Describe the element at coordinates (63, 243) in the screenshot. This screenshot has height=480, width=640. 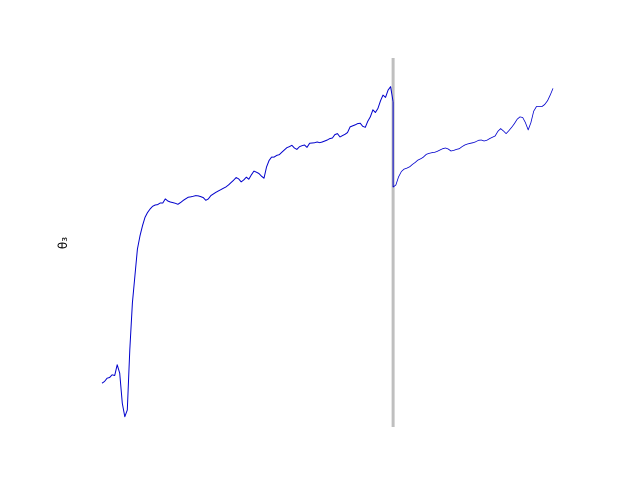
I see `y-axis-label: θ₃` at that location.